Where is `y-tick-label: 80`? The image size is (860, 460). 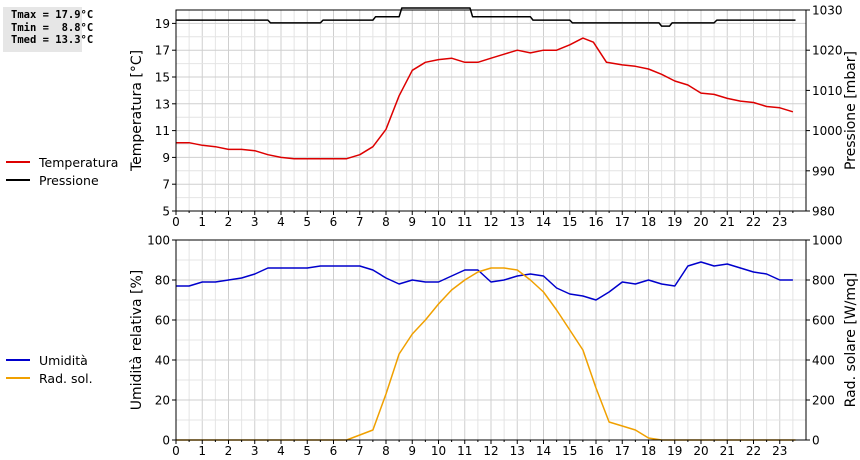
y-tick-label: 80 is located at coordinates (162, 281).